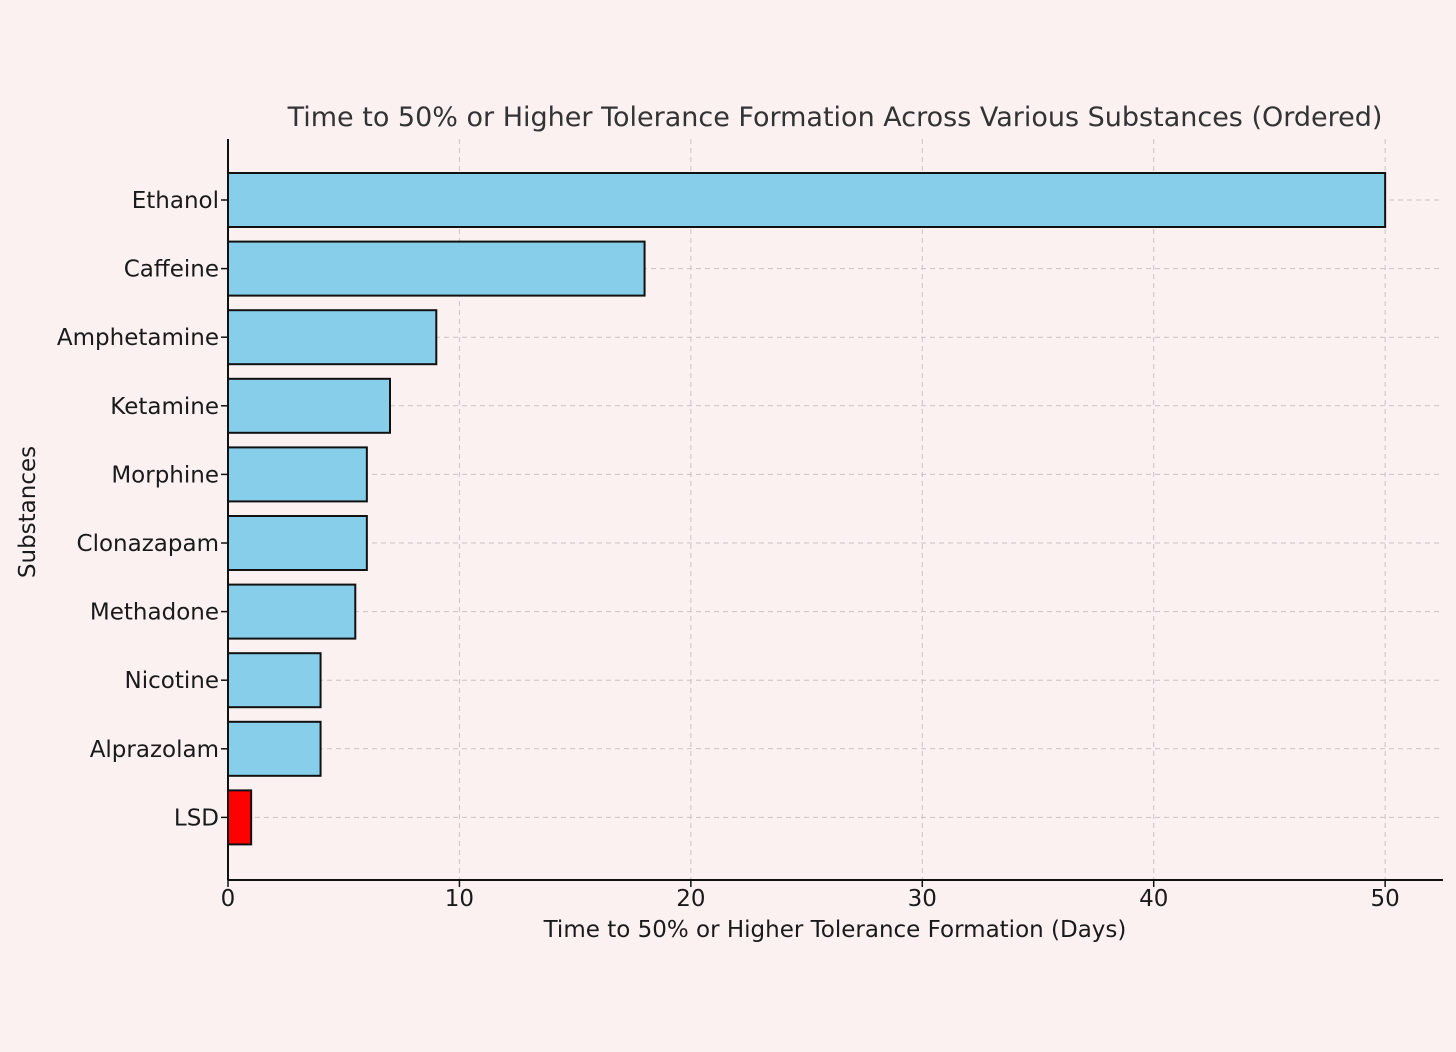  Describe the element at coordinates (240, 817) in the screenshot. I see `bar-lsd` at that location.